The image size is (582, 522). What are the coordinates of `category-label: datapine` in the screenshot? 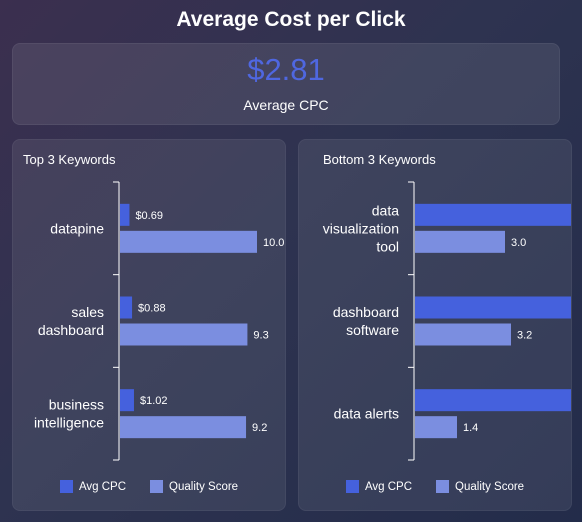 It's located at (77, 228).